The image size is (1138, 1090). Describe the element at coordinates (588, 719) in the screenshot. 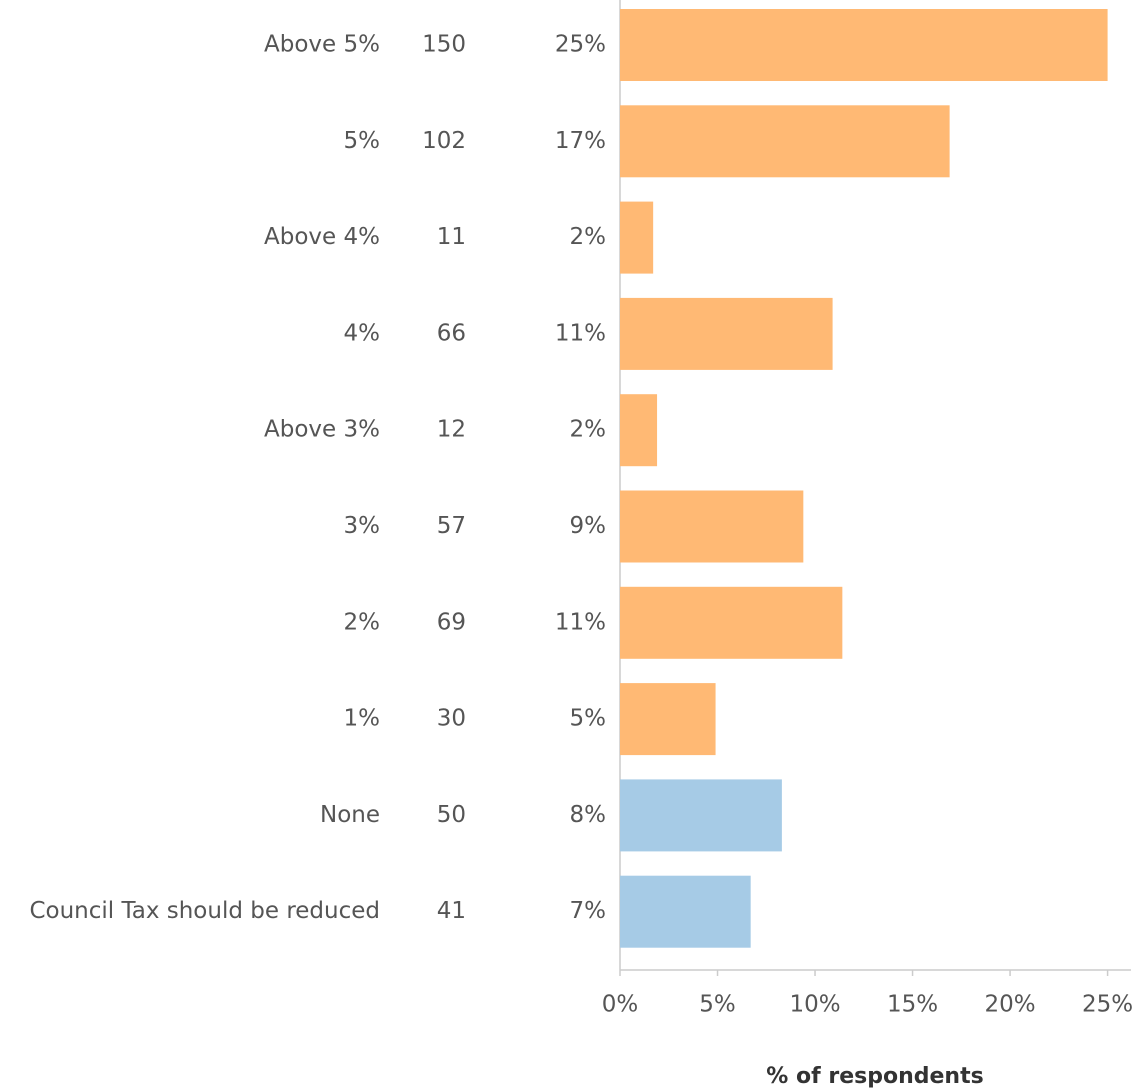

I see `value-label: 5%` at that location.